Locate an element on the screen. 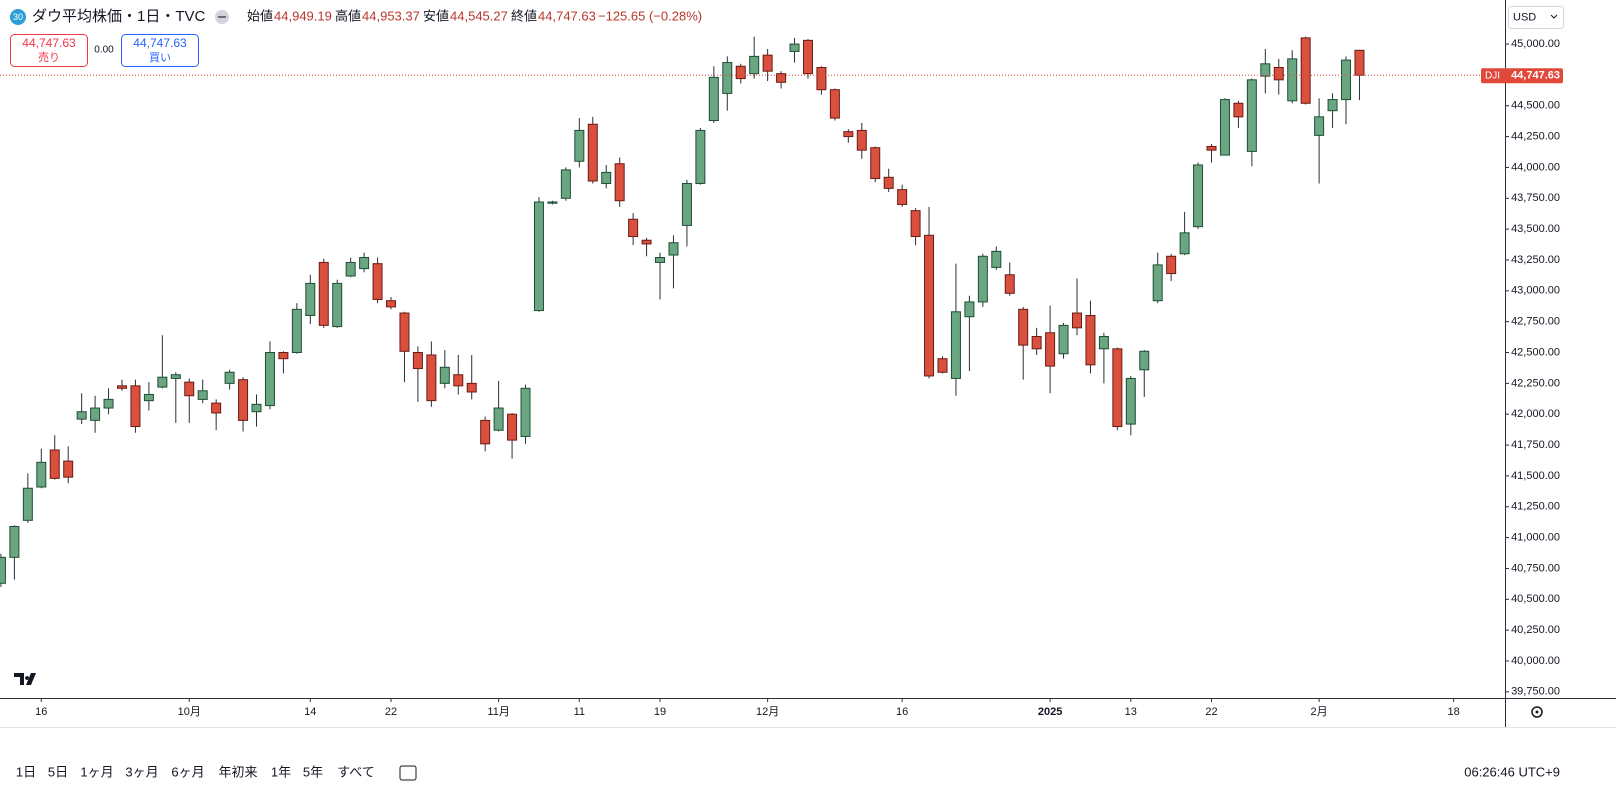  range-button: 1日 is located at coordinates (26, 771).